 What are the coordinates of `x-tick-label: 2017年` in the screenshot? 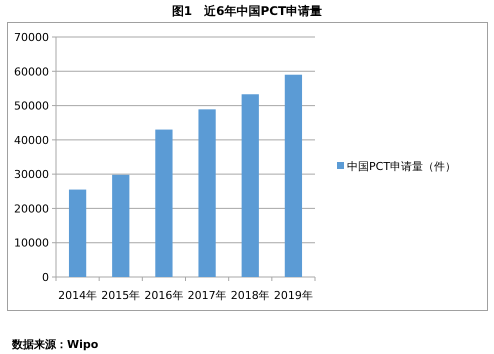 It's located at (207, 295).